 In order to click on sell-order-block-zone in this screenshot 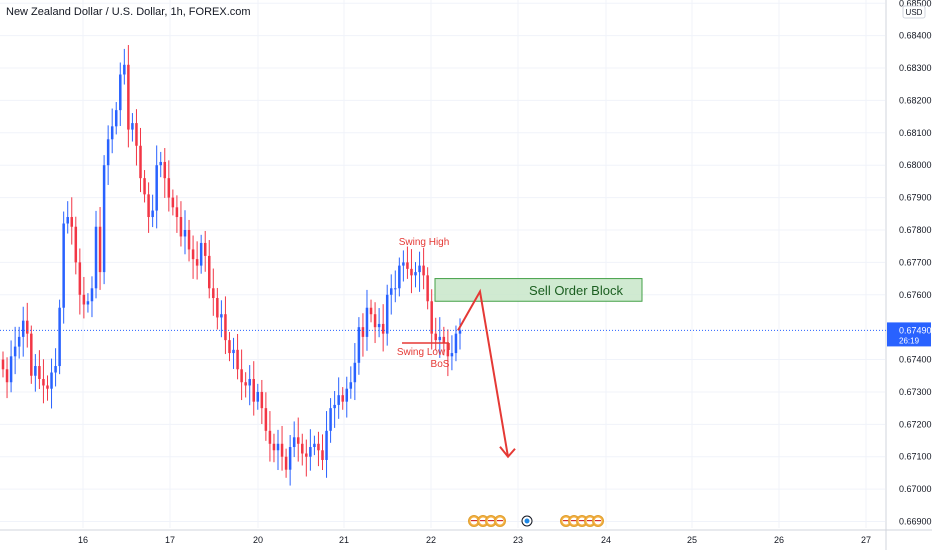, I will do `click(538, 290)`.